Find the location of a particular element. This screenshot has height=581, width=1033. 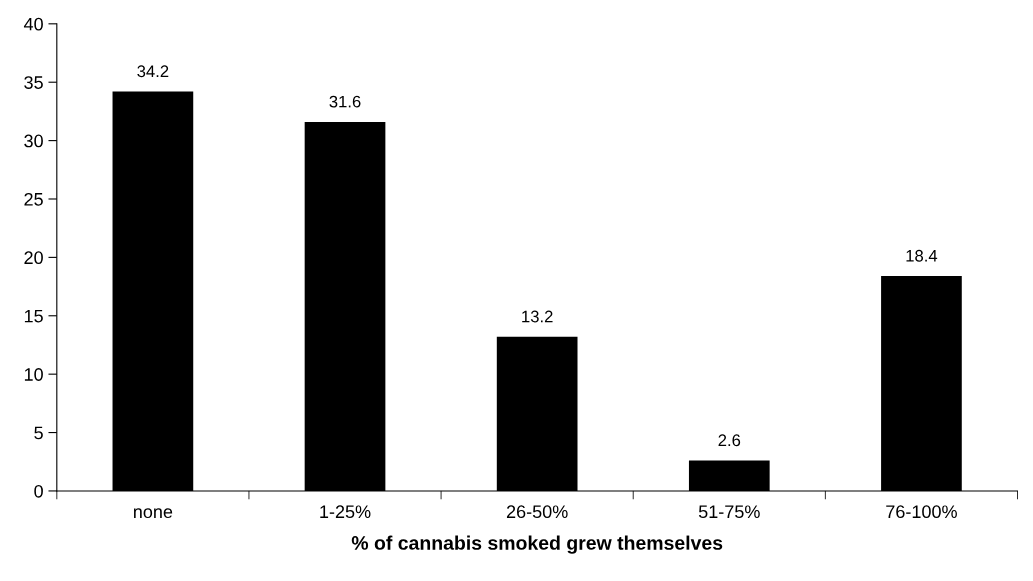

y-tick-label: 5 is located at coordinates (38, 433).